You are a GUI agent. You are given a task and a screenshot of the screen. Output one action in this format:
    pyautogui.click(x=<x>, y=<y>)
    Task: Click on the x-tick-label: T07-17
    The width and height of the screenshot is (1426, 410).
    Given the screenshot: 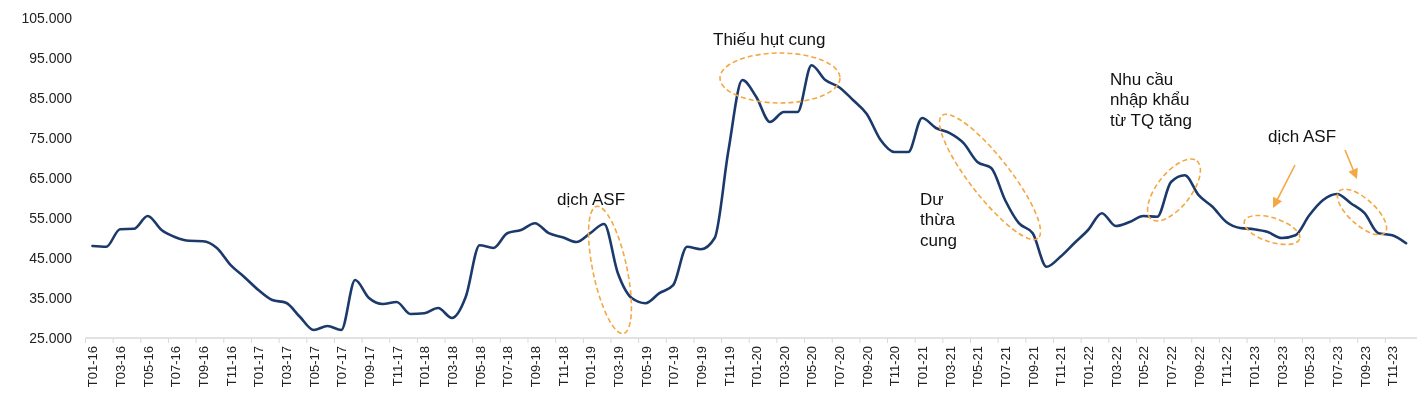 What is the action you would take?
    pyautogui.click(x=342, y=367)
    